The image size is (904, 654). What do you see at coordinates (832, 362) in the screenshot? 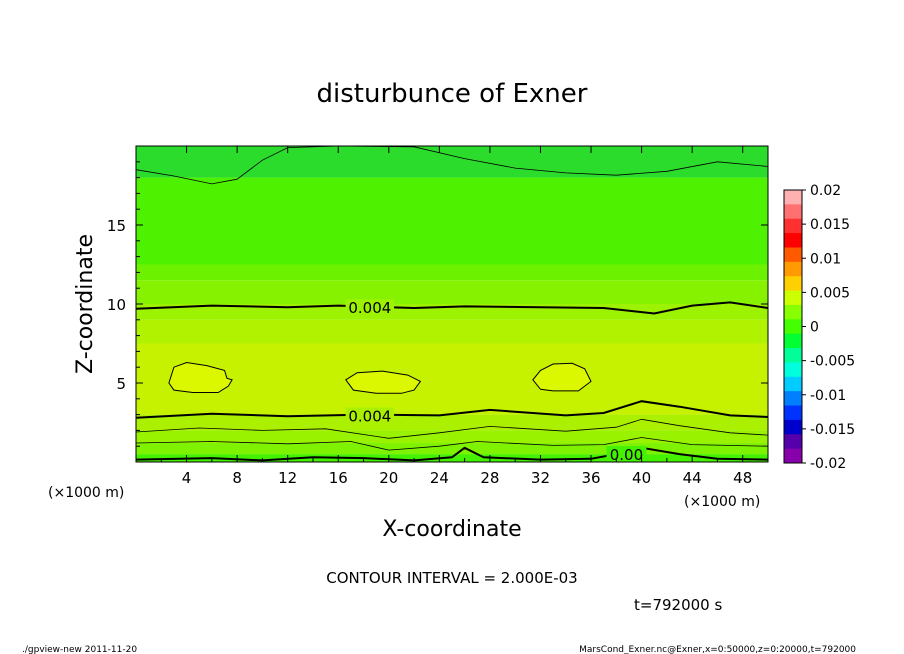
I see `colorbar-tick-label-5: -0.005` at bounding box center [832, 362].